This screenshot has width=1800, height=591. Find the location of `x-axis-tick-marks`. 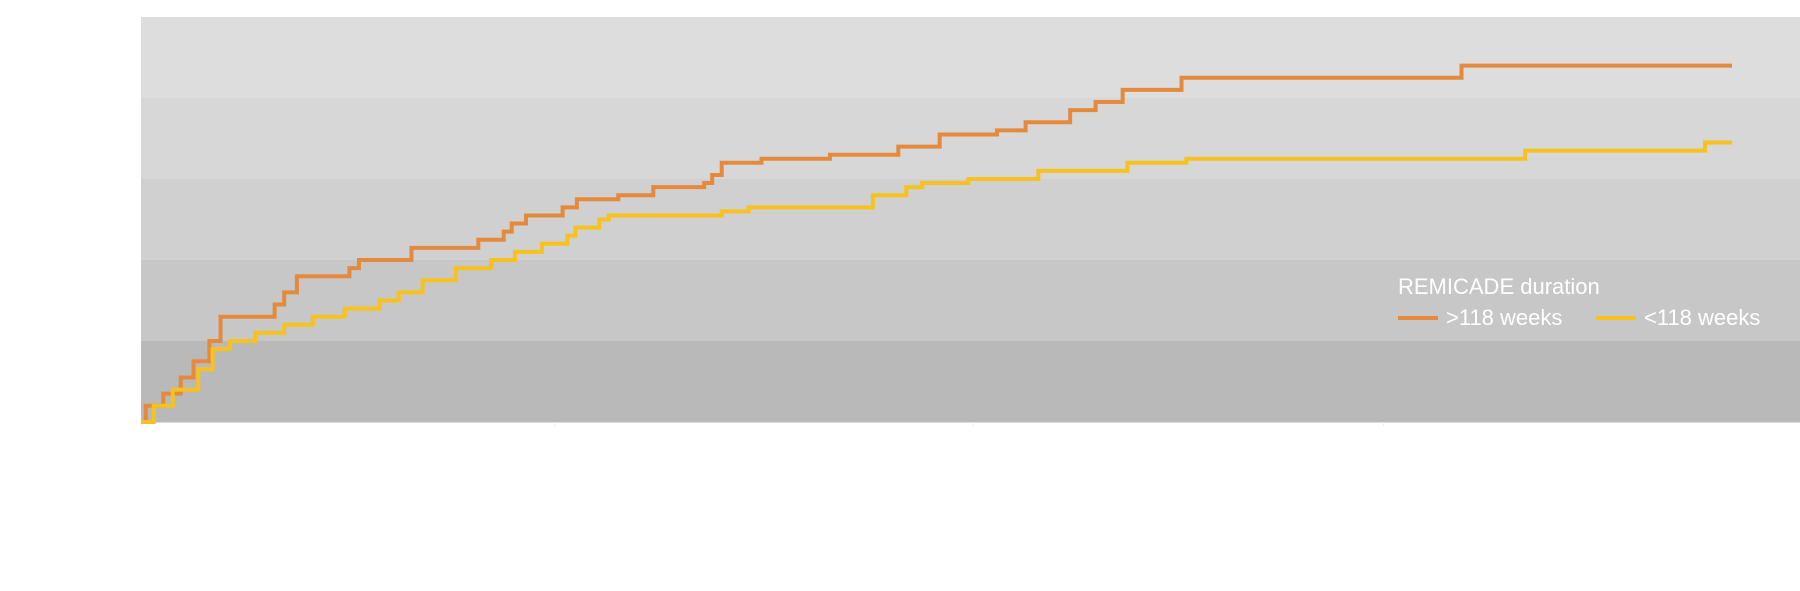

x-axis-tick-marks is located at coordinates (762, 424).